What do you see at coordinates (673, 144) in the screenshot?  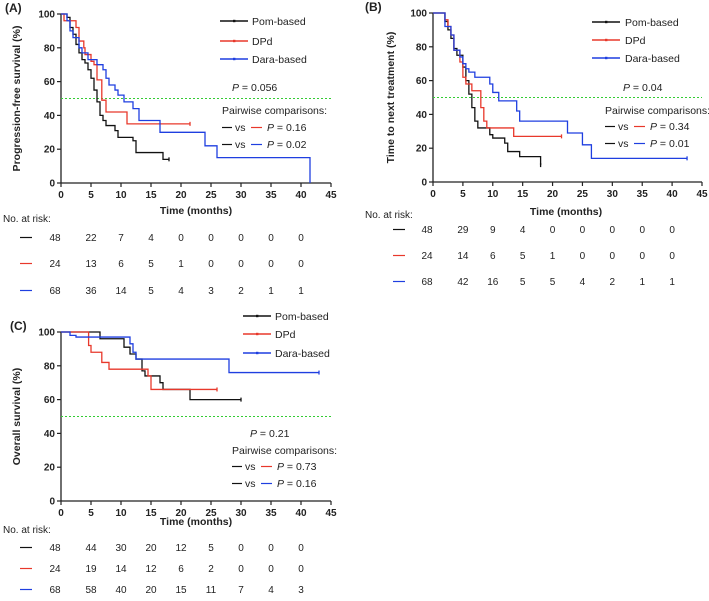 I see `p-value-text: = 0.01` at bounding box center [673, 144].